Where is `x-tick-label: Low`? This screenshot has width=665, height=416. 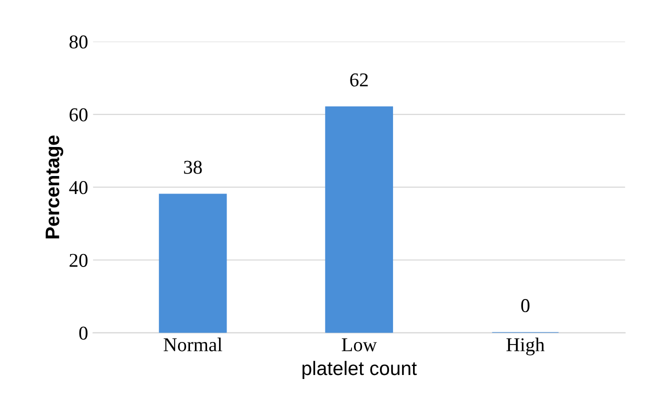
x-tick-label: Low is located at coordinates (359, 345).